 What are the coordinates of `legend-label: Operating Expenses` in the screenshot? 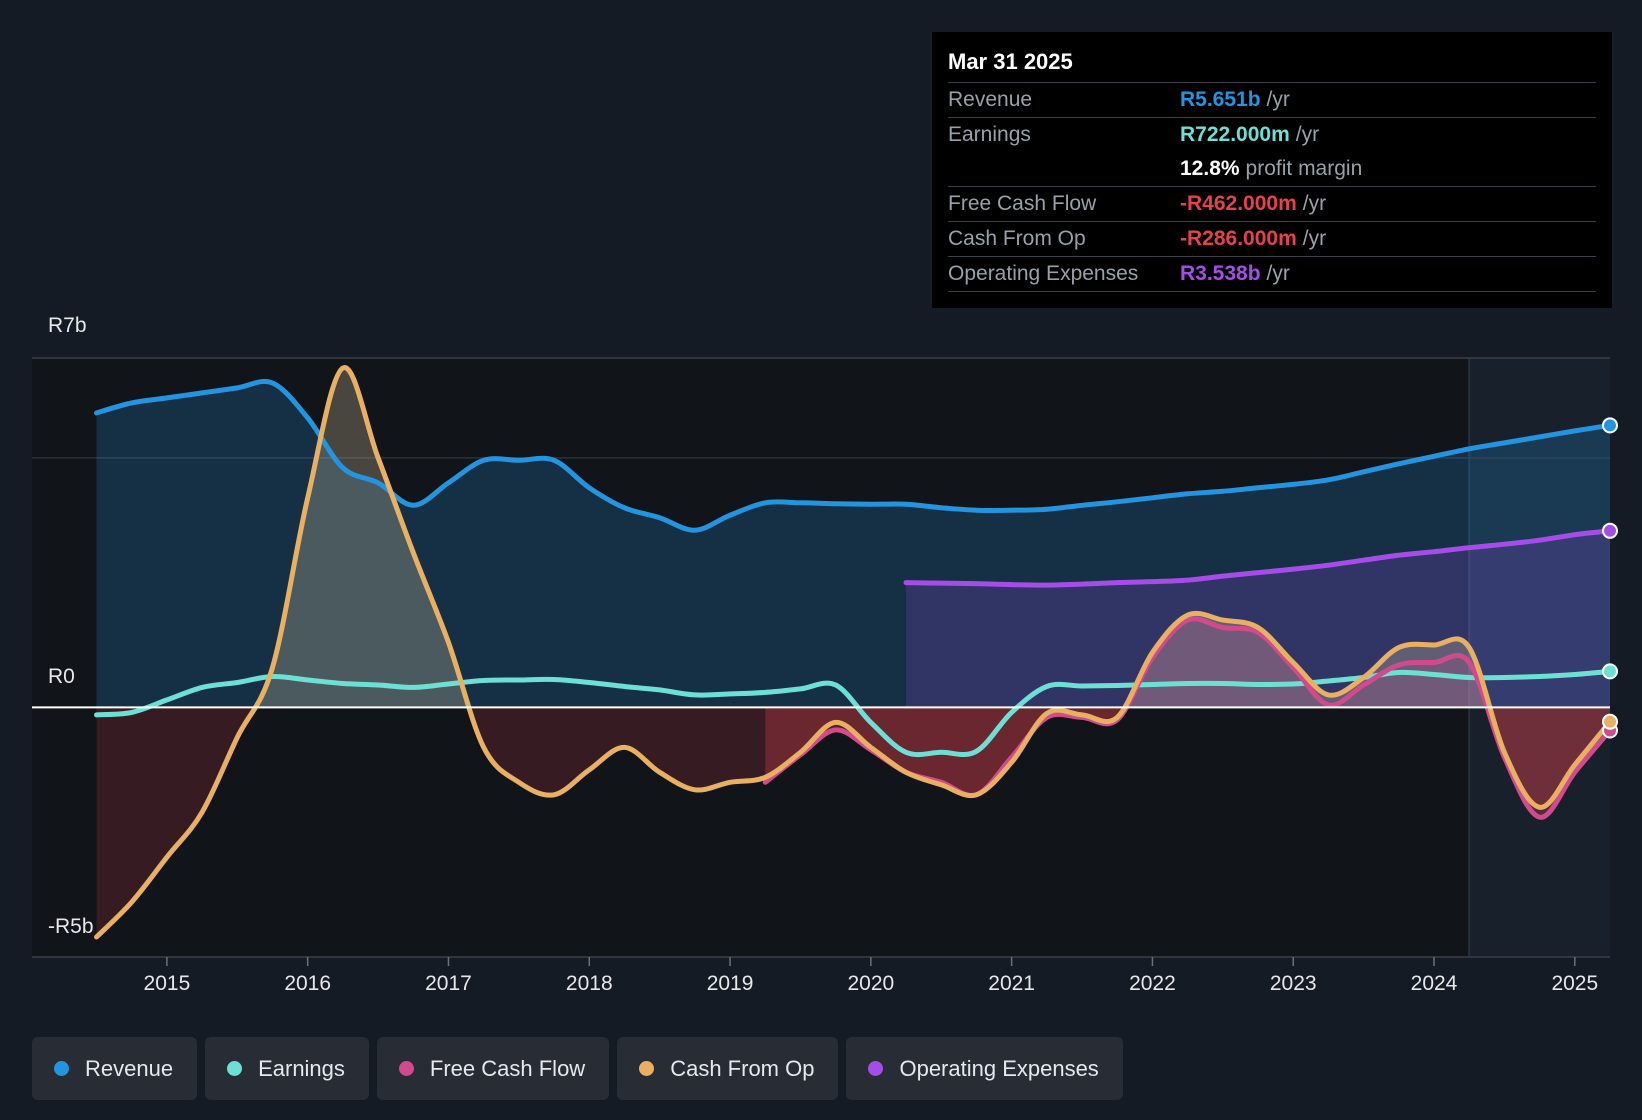 It's located at (999, 1068).